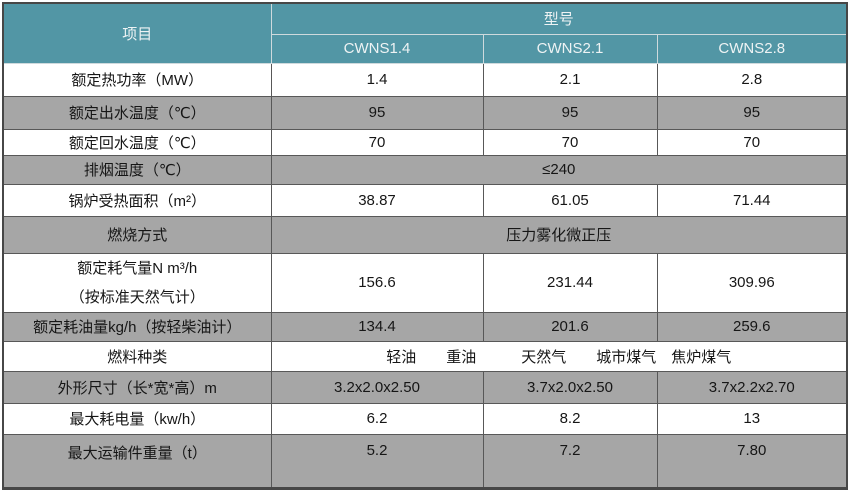 Image resolution: width=848 pixels, height=500 pixels. Describe the element at coordinates (570, 326) in the screenshot. I see `value-cell: 201.6` at that location.